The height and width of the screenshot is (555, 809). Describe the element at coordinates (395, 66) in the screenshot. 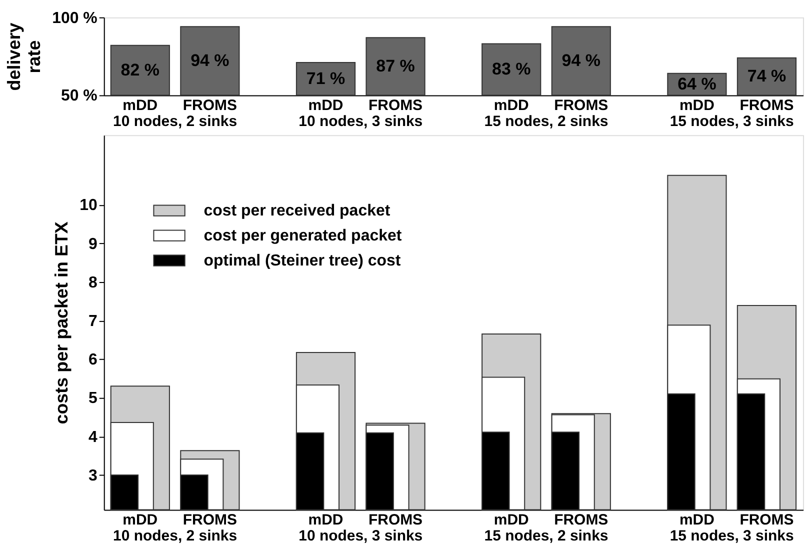

I see `data-label: 87 %` at that location.